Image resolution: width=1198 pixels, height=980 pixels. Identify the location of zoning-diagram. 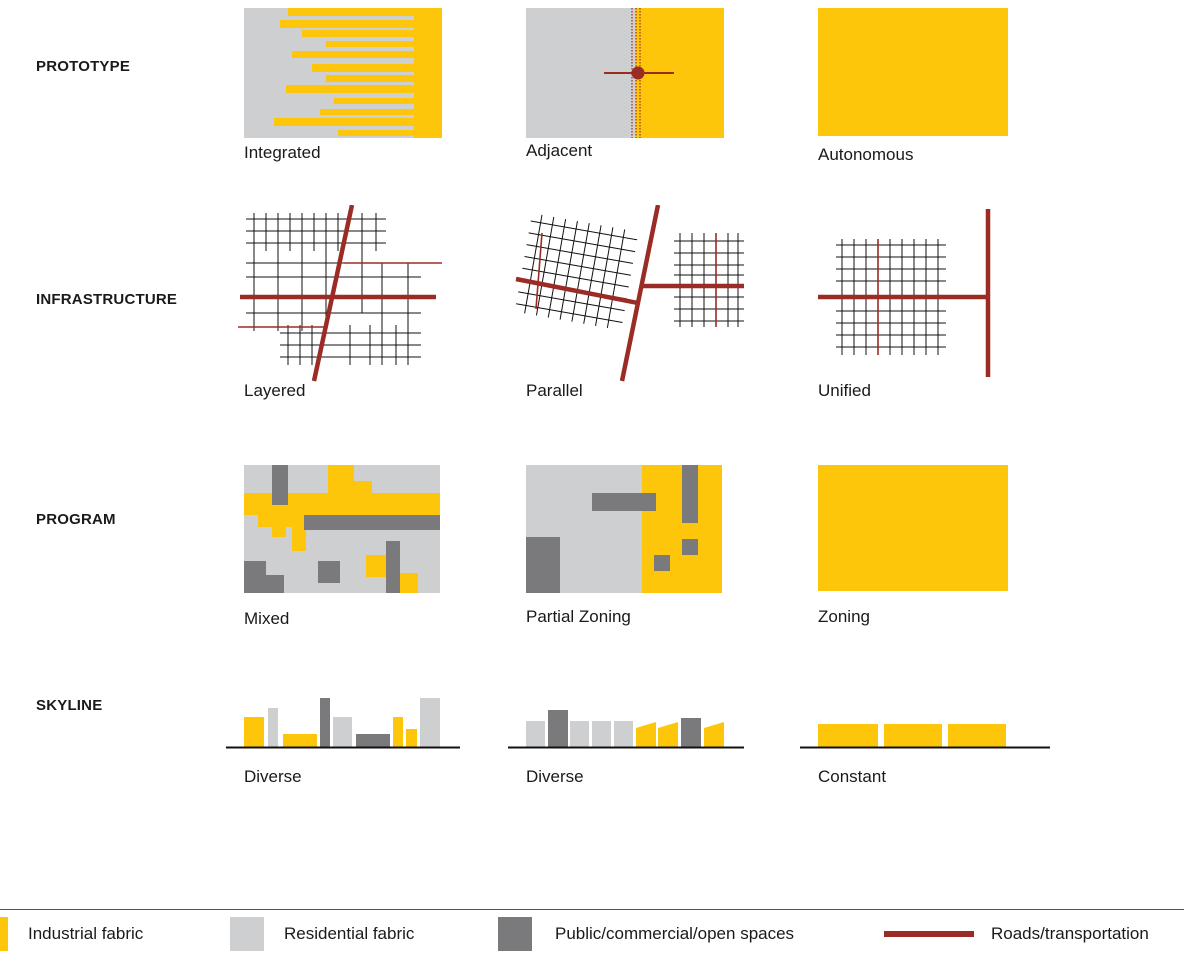
(913, 528).